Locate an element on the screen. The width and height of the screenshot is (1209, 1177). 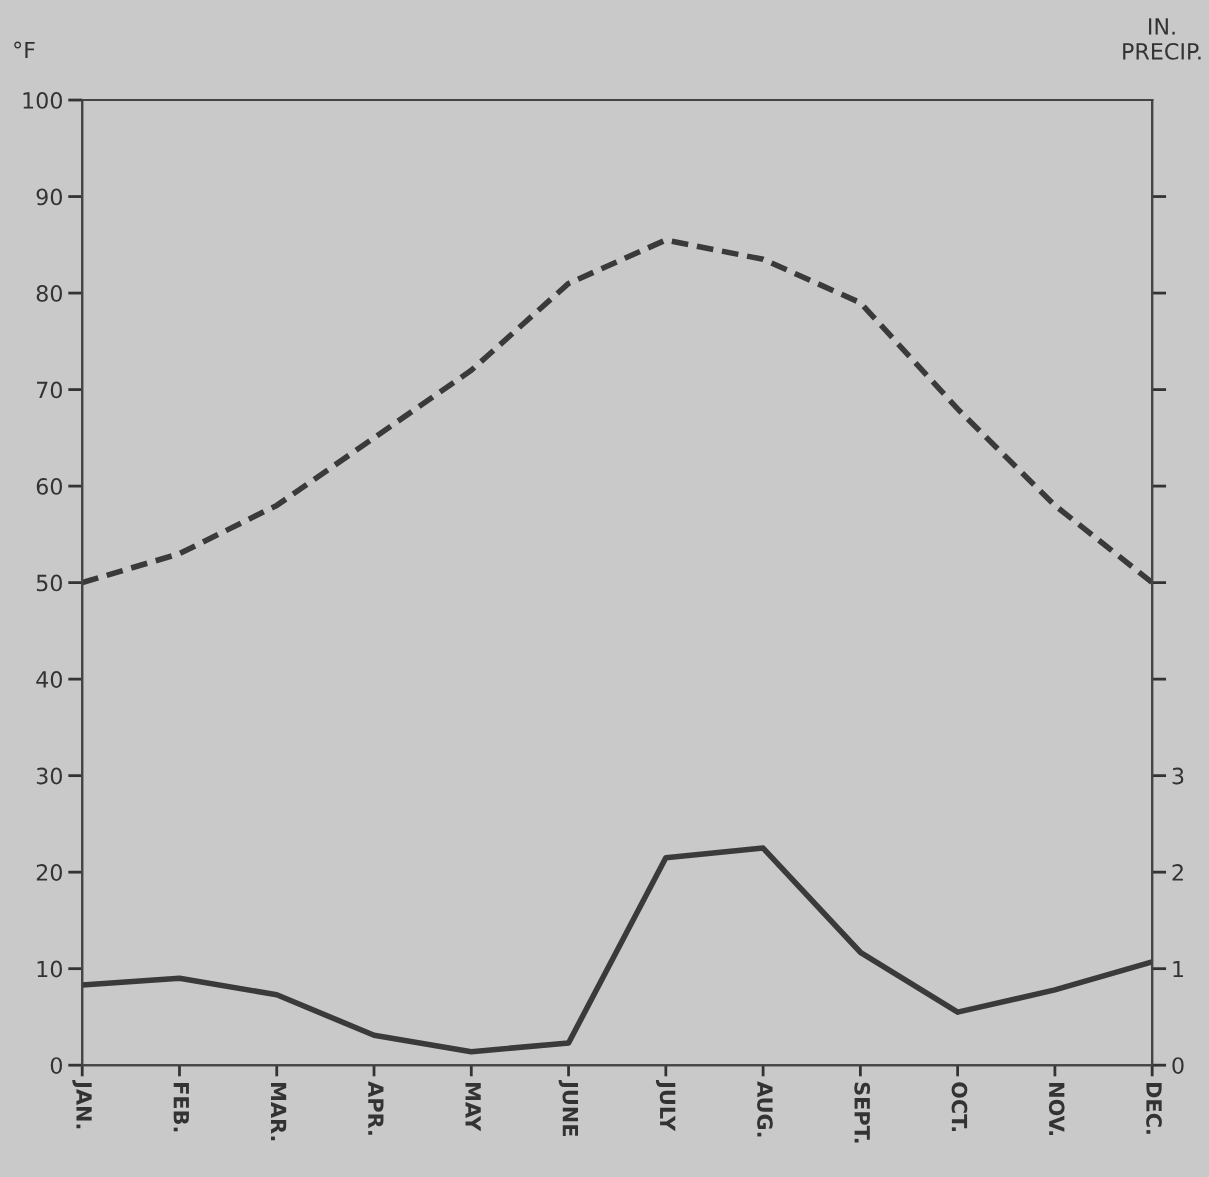
y-tick-label: 90 is located at coordinates (49, 197).